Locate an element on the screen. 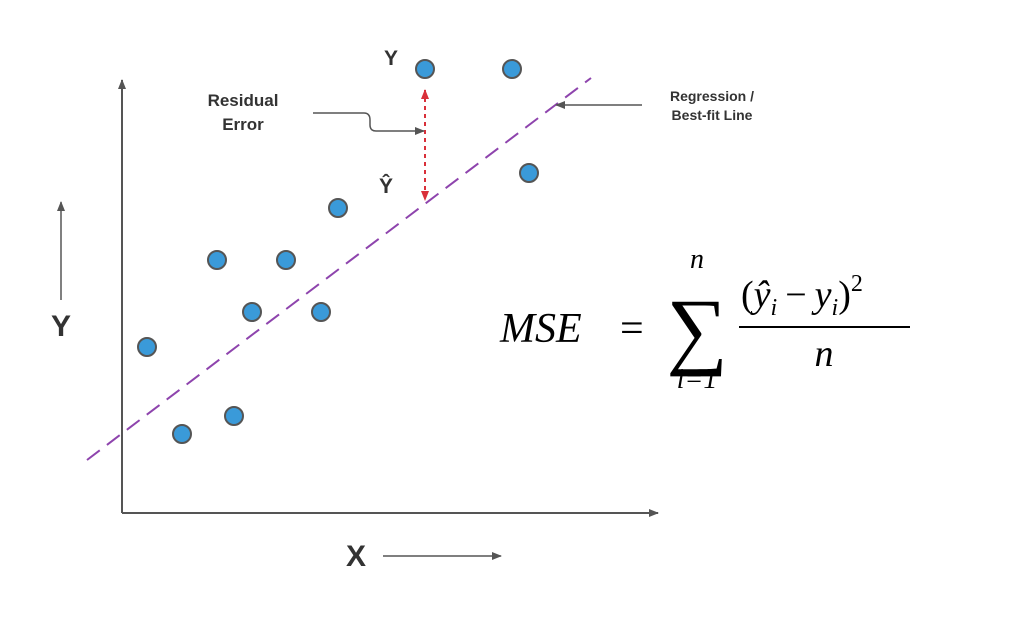 Image resolution: width=1024 pixels, height=619 pixels. residual-callout-arrow is located at coordinates (369, 123).